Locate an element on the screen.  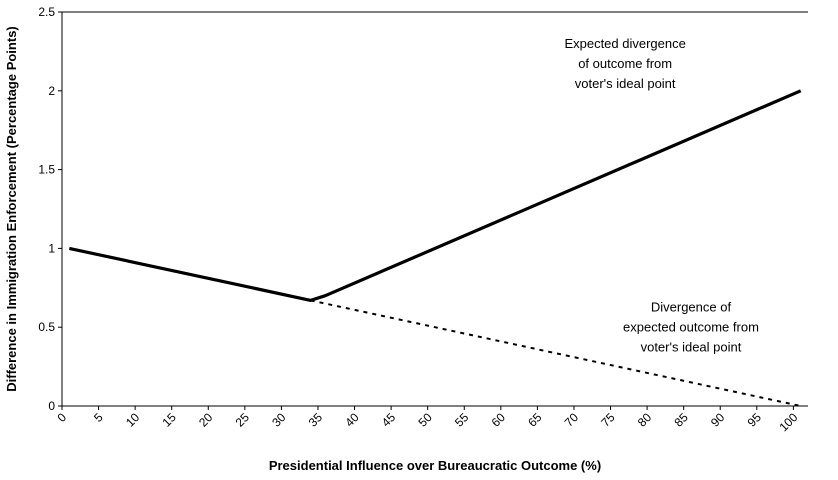
x-tick-label: 30 is located at coordinates (279, 420).